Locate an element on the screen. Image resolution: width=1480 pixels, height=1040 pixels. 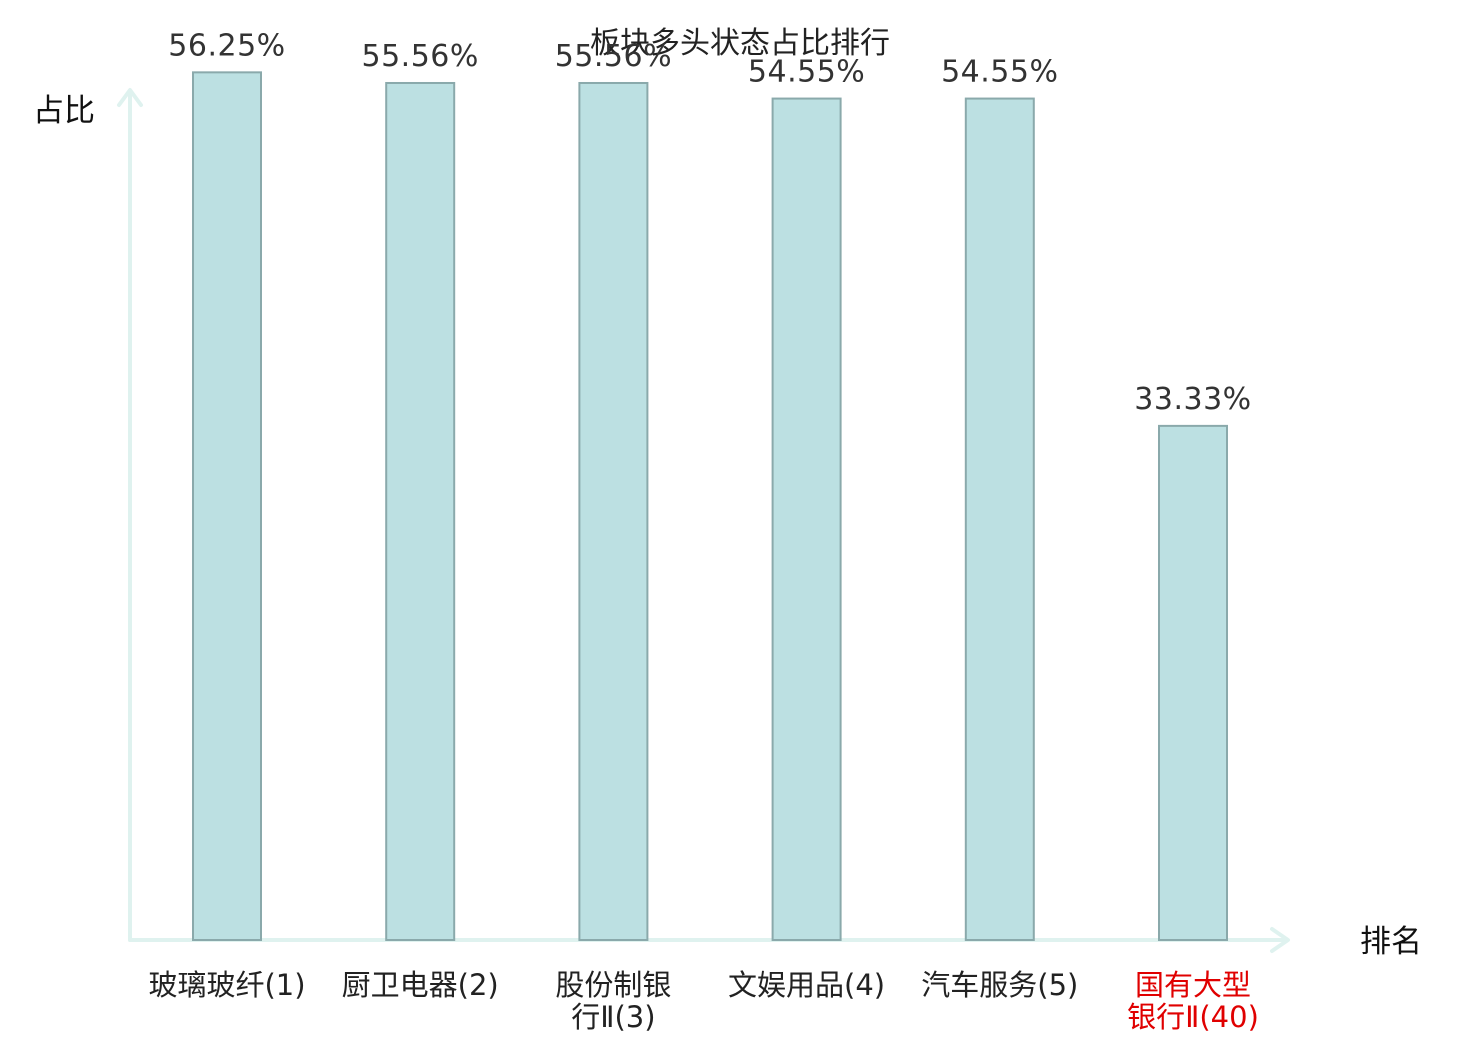
x-axis-label: 排名 is located at coordinates (1391, 942).